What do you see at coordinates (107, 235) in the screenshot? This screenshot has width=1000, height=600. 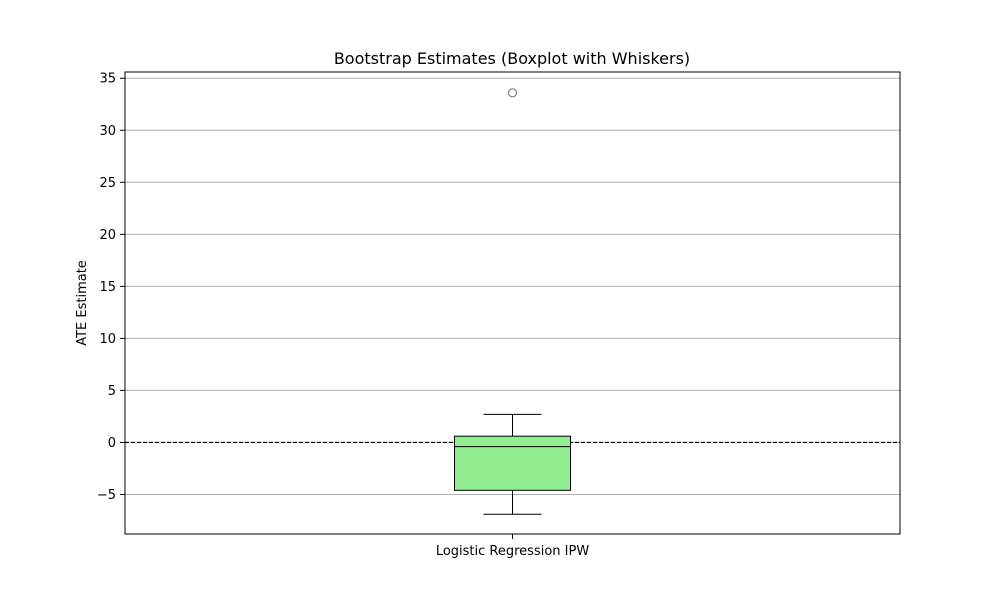 I see `y-tick-label: 20` at bounding box center [107, 235].